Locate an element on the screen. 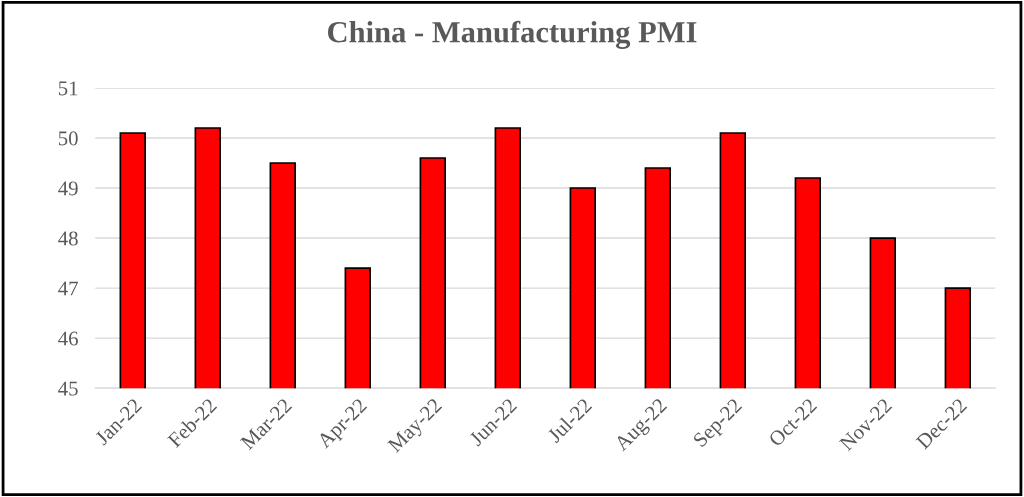  y-tick-label: 45 is located at coordinates (68, 388).